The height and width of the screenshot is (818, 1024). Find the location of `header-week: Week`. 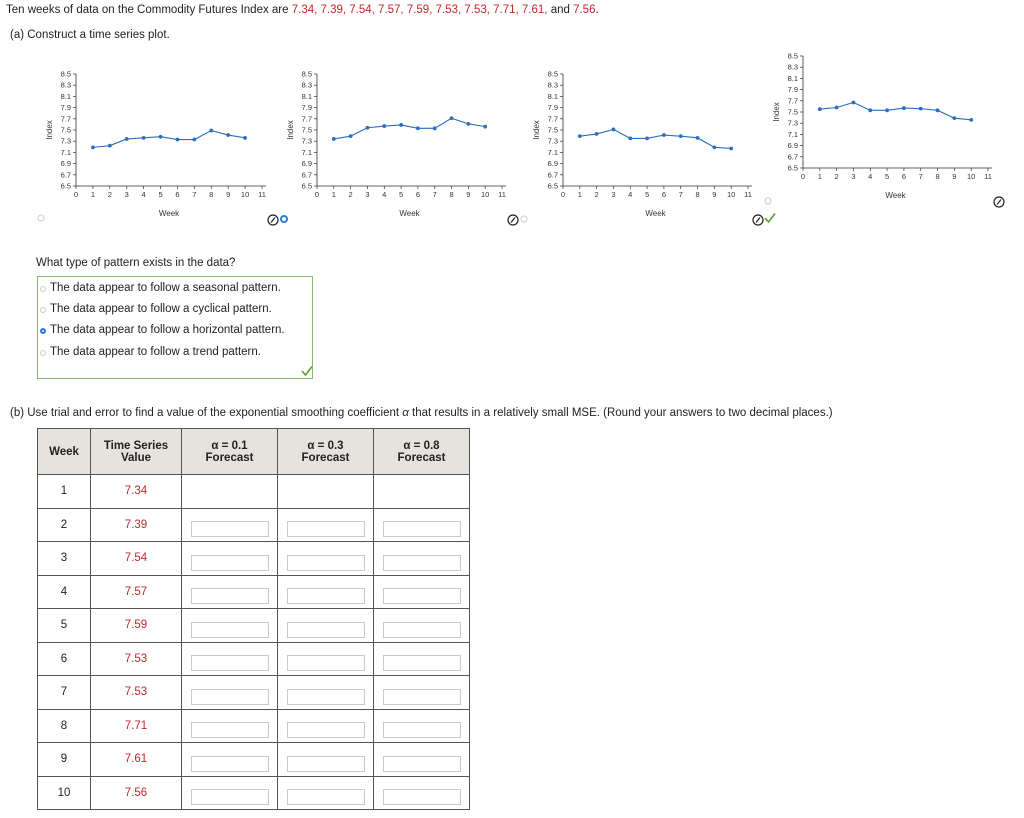

header-week: Week is located at coordinates (64, 451).